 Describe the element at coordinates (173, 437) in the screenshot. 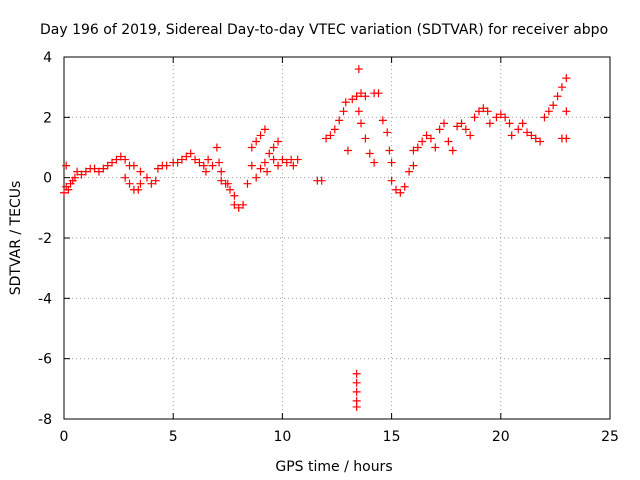

I see `x-tick-label: 5` at that location.